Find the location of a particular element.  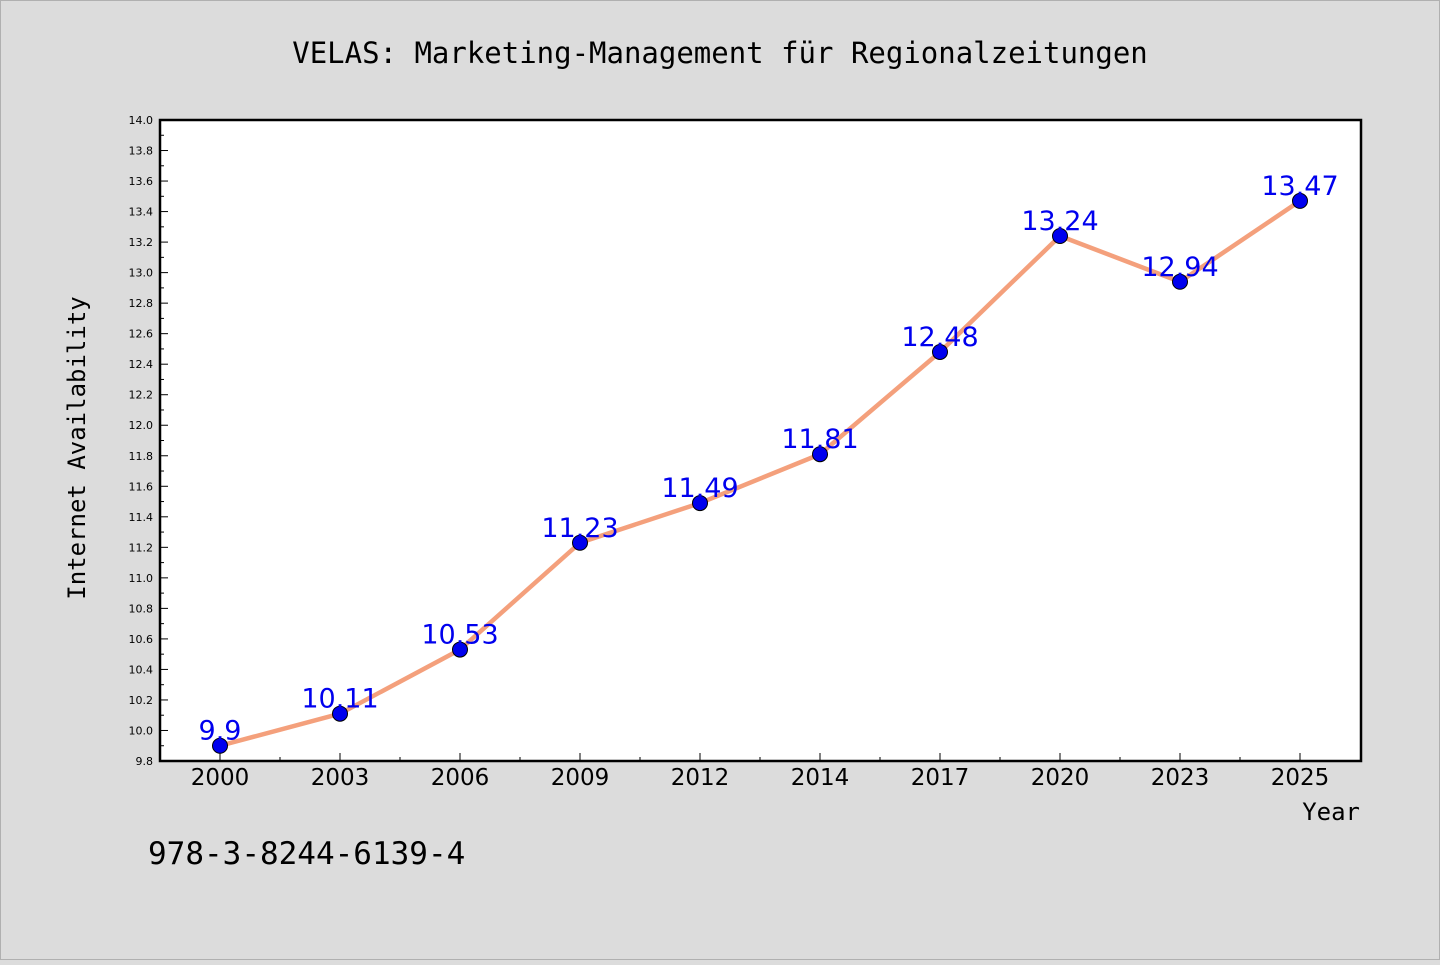

y-tick-label: 13.0 is located at coordinates (141, 273).